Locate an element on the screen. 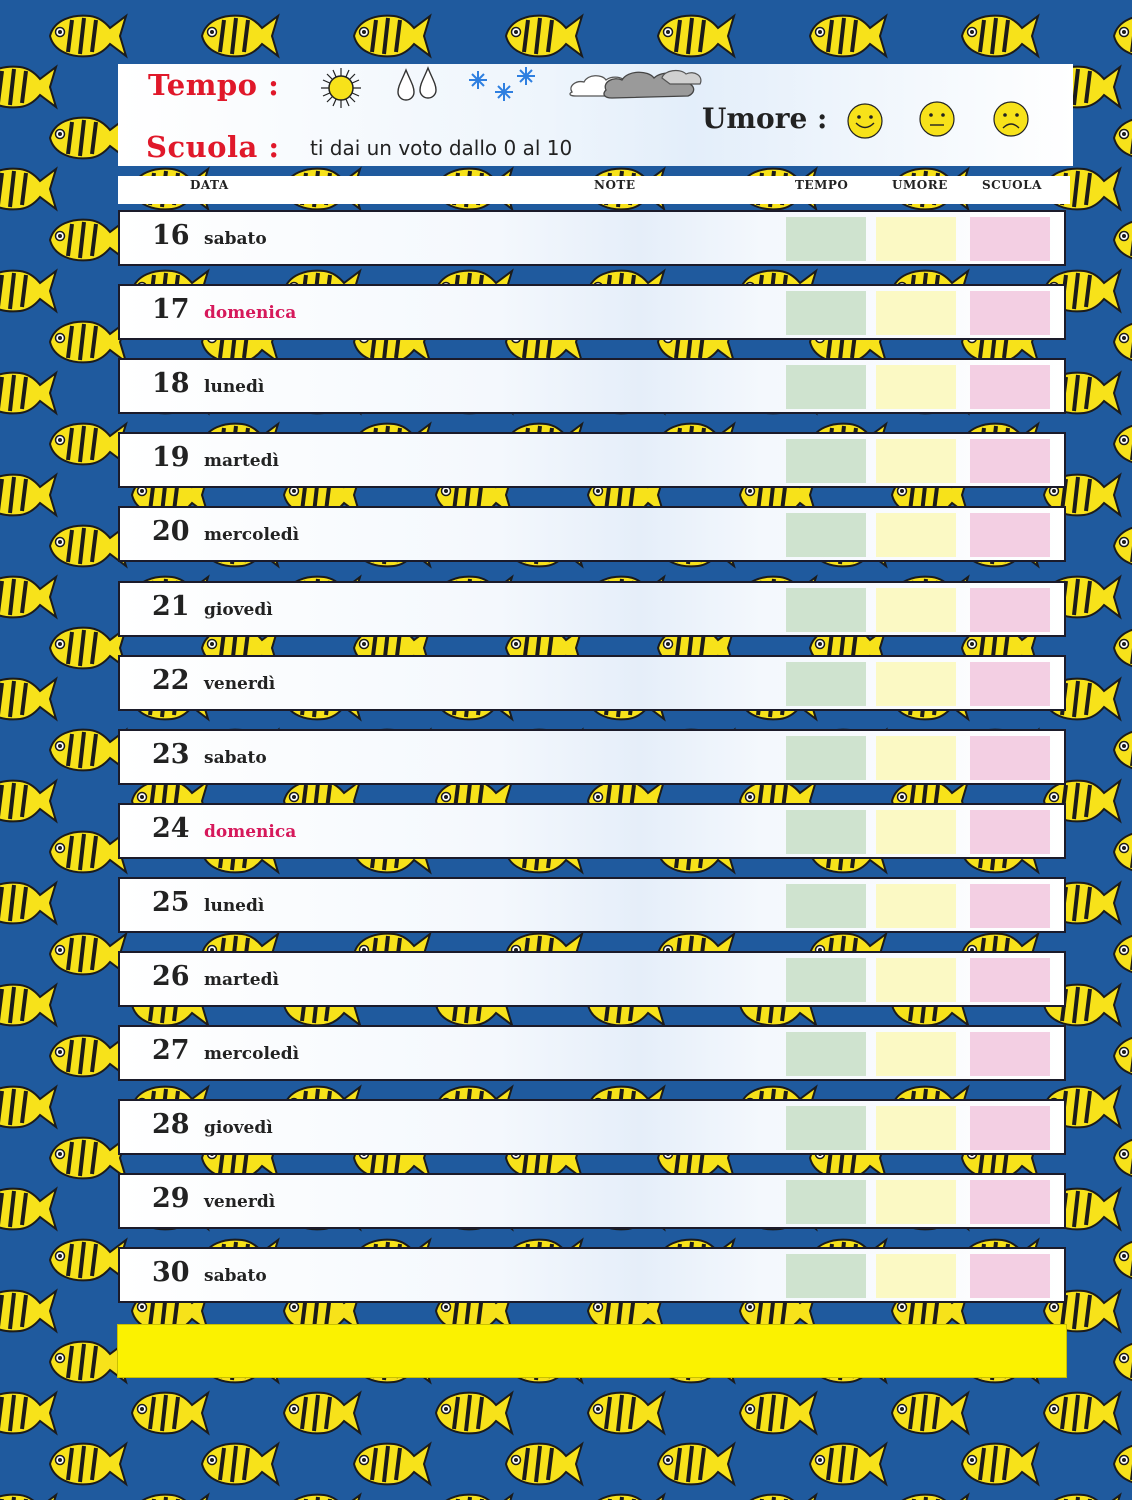  day-number: 21 is located at coordinates (171, 606).